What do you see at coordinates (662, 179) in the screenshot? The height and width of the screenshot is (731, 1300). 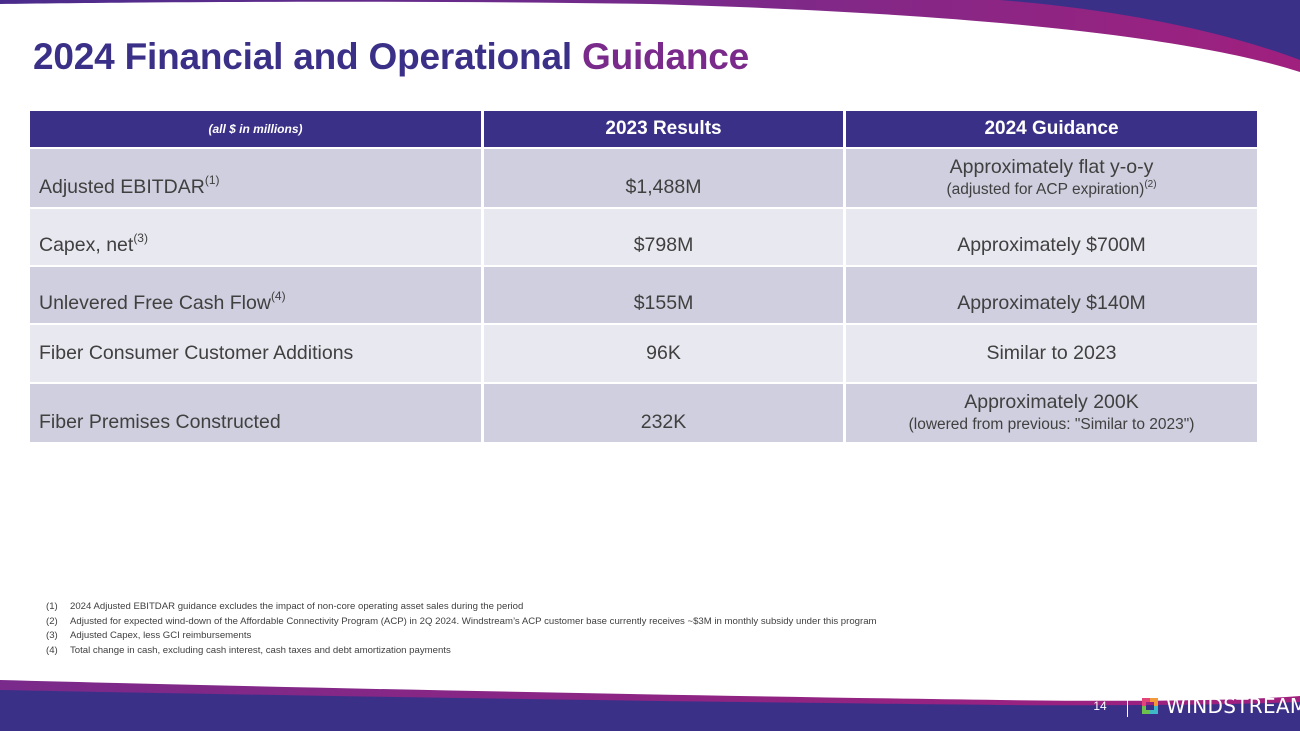 I see `row-result: $1,488M` at bounding box center [662, 179].